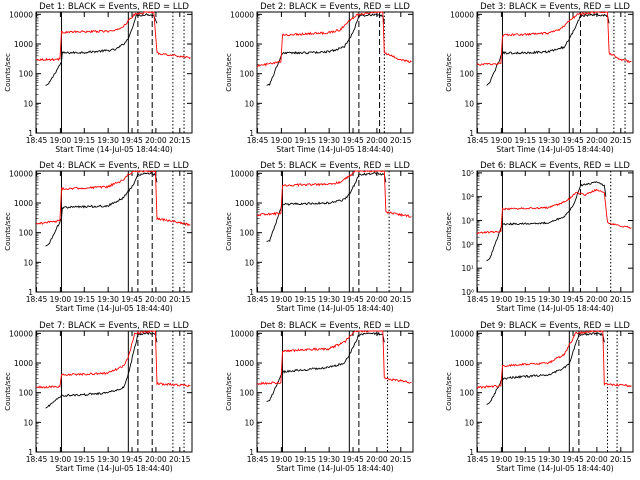 The width and height of the screenshot is (640, 480). Describe the element at coordinates (573, 299) in the screenshot. I see `x-tick-label: 19:45` at that location.